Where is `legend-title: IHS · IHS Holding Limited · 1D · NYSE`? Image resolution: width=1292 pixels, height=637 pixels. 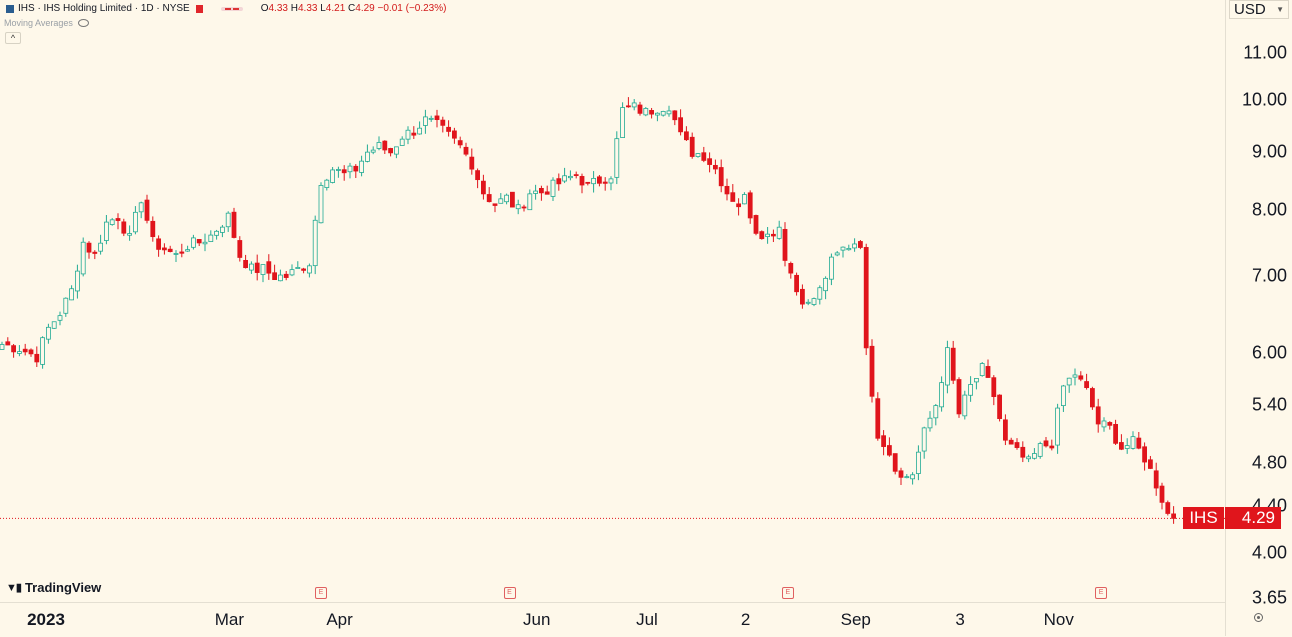
legend-title: IHS · IHS Holding Limited · 1D · NYSE is located at coordinates (104, 8).